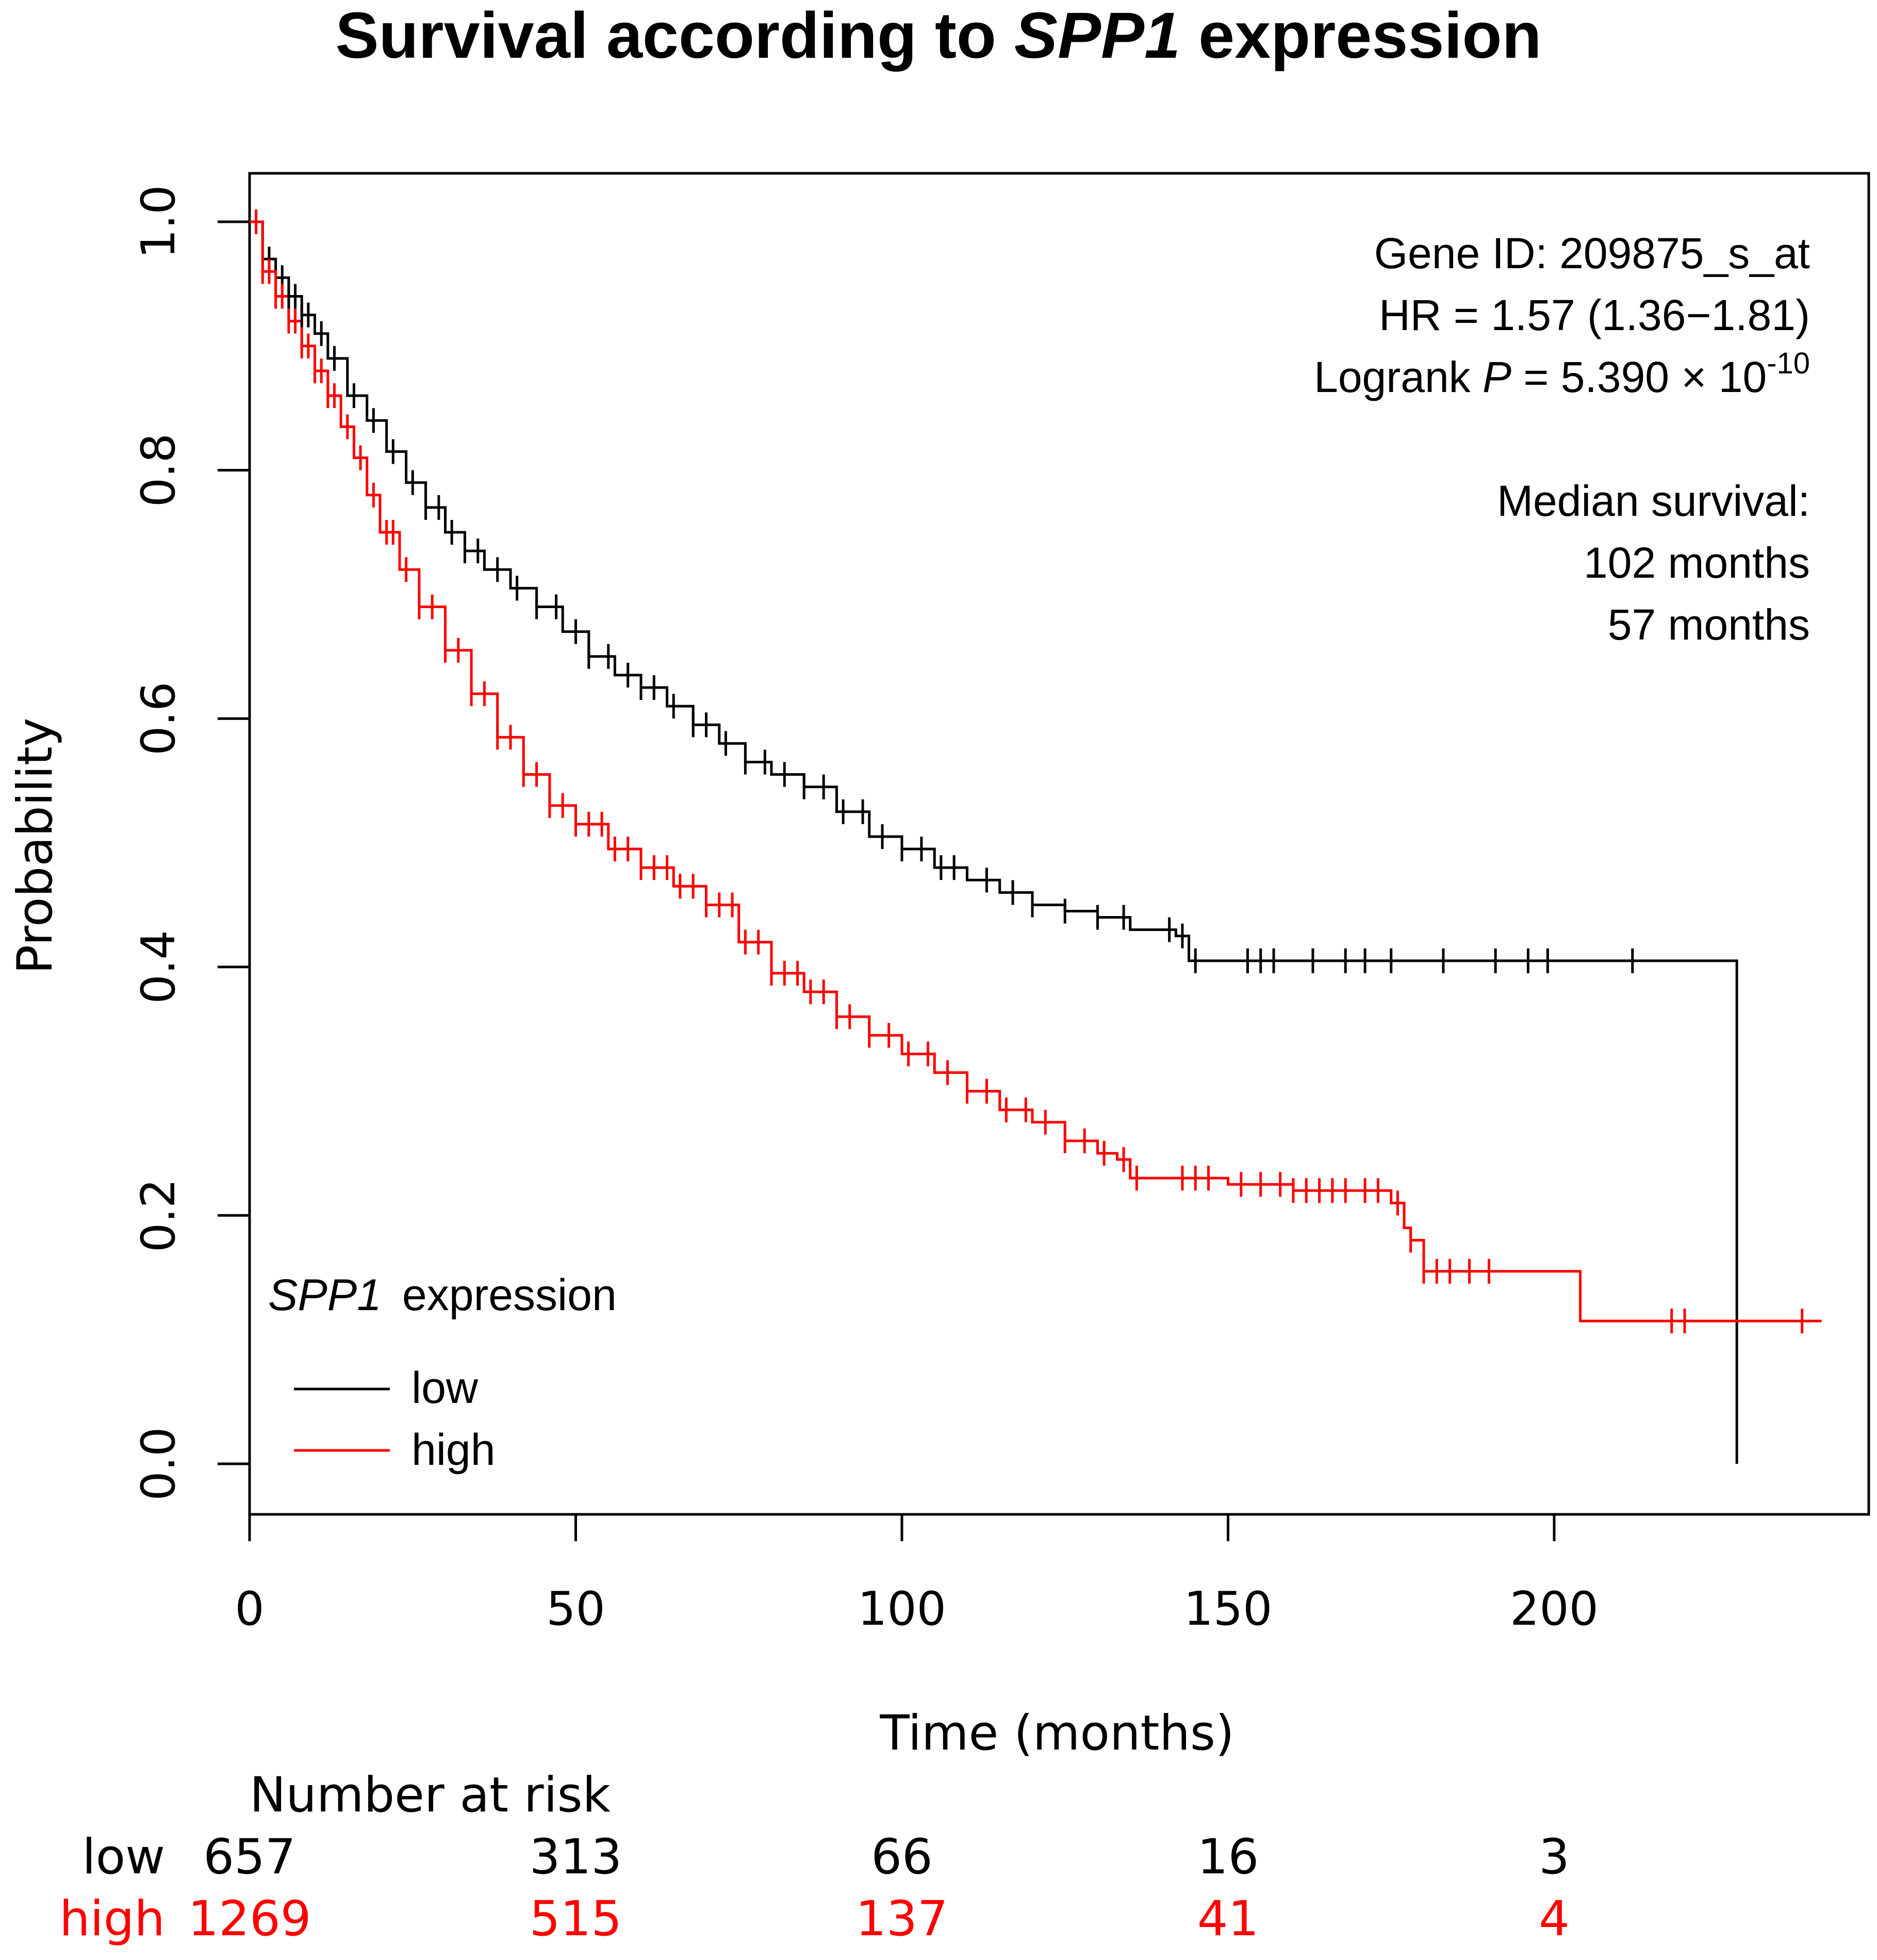  Describe the element at coordinates (250, 1919) in the screenshot. I see `risk-value-high-0: 1269` at that location.